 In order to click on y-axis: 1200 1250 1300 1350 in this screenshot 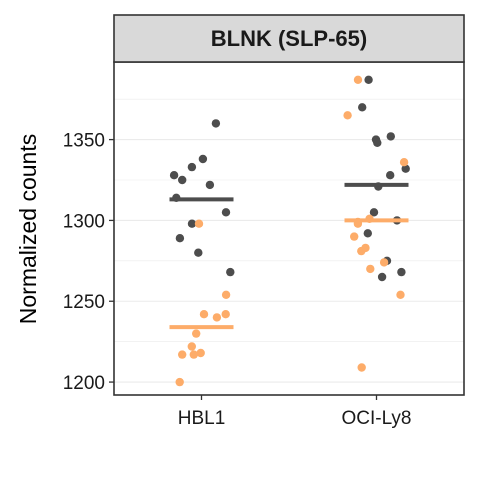, I will do `click(88, 262)`.